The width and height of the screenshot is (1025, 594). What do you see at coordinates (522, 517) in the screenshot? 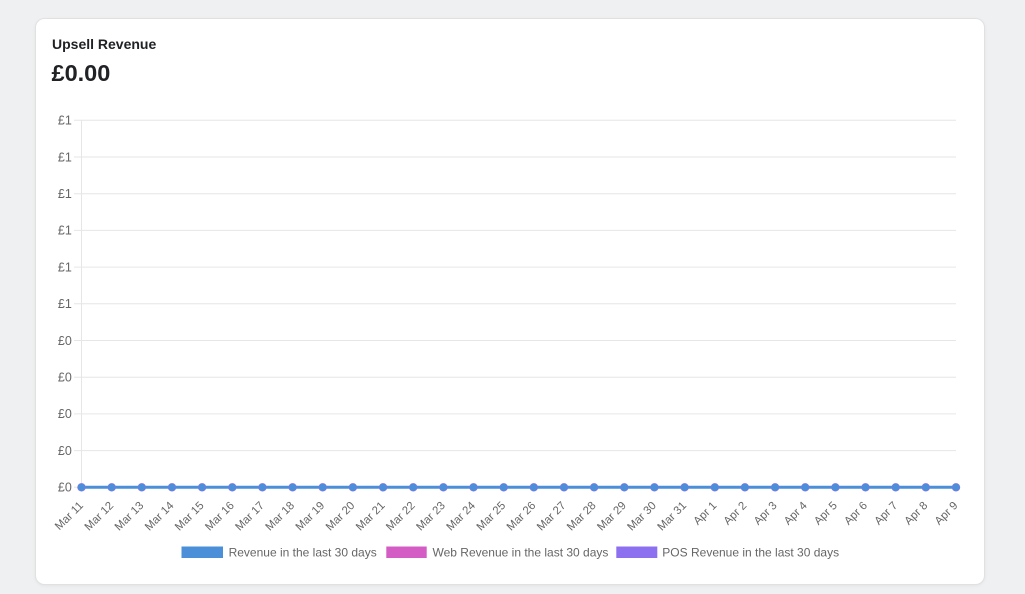
I see `svg-text: Mar 26` at bounding box center [522, 517].